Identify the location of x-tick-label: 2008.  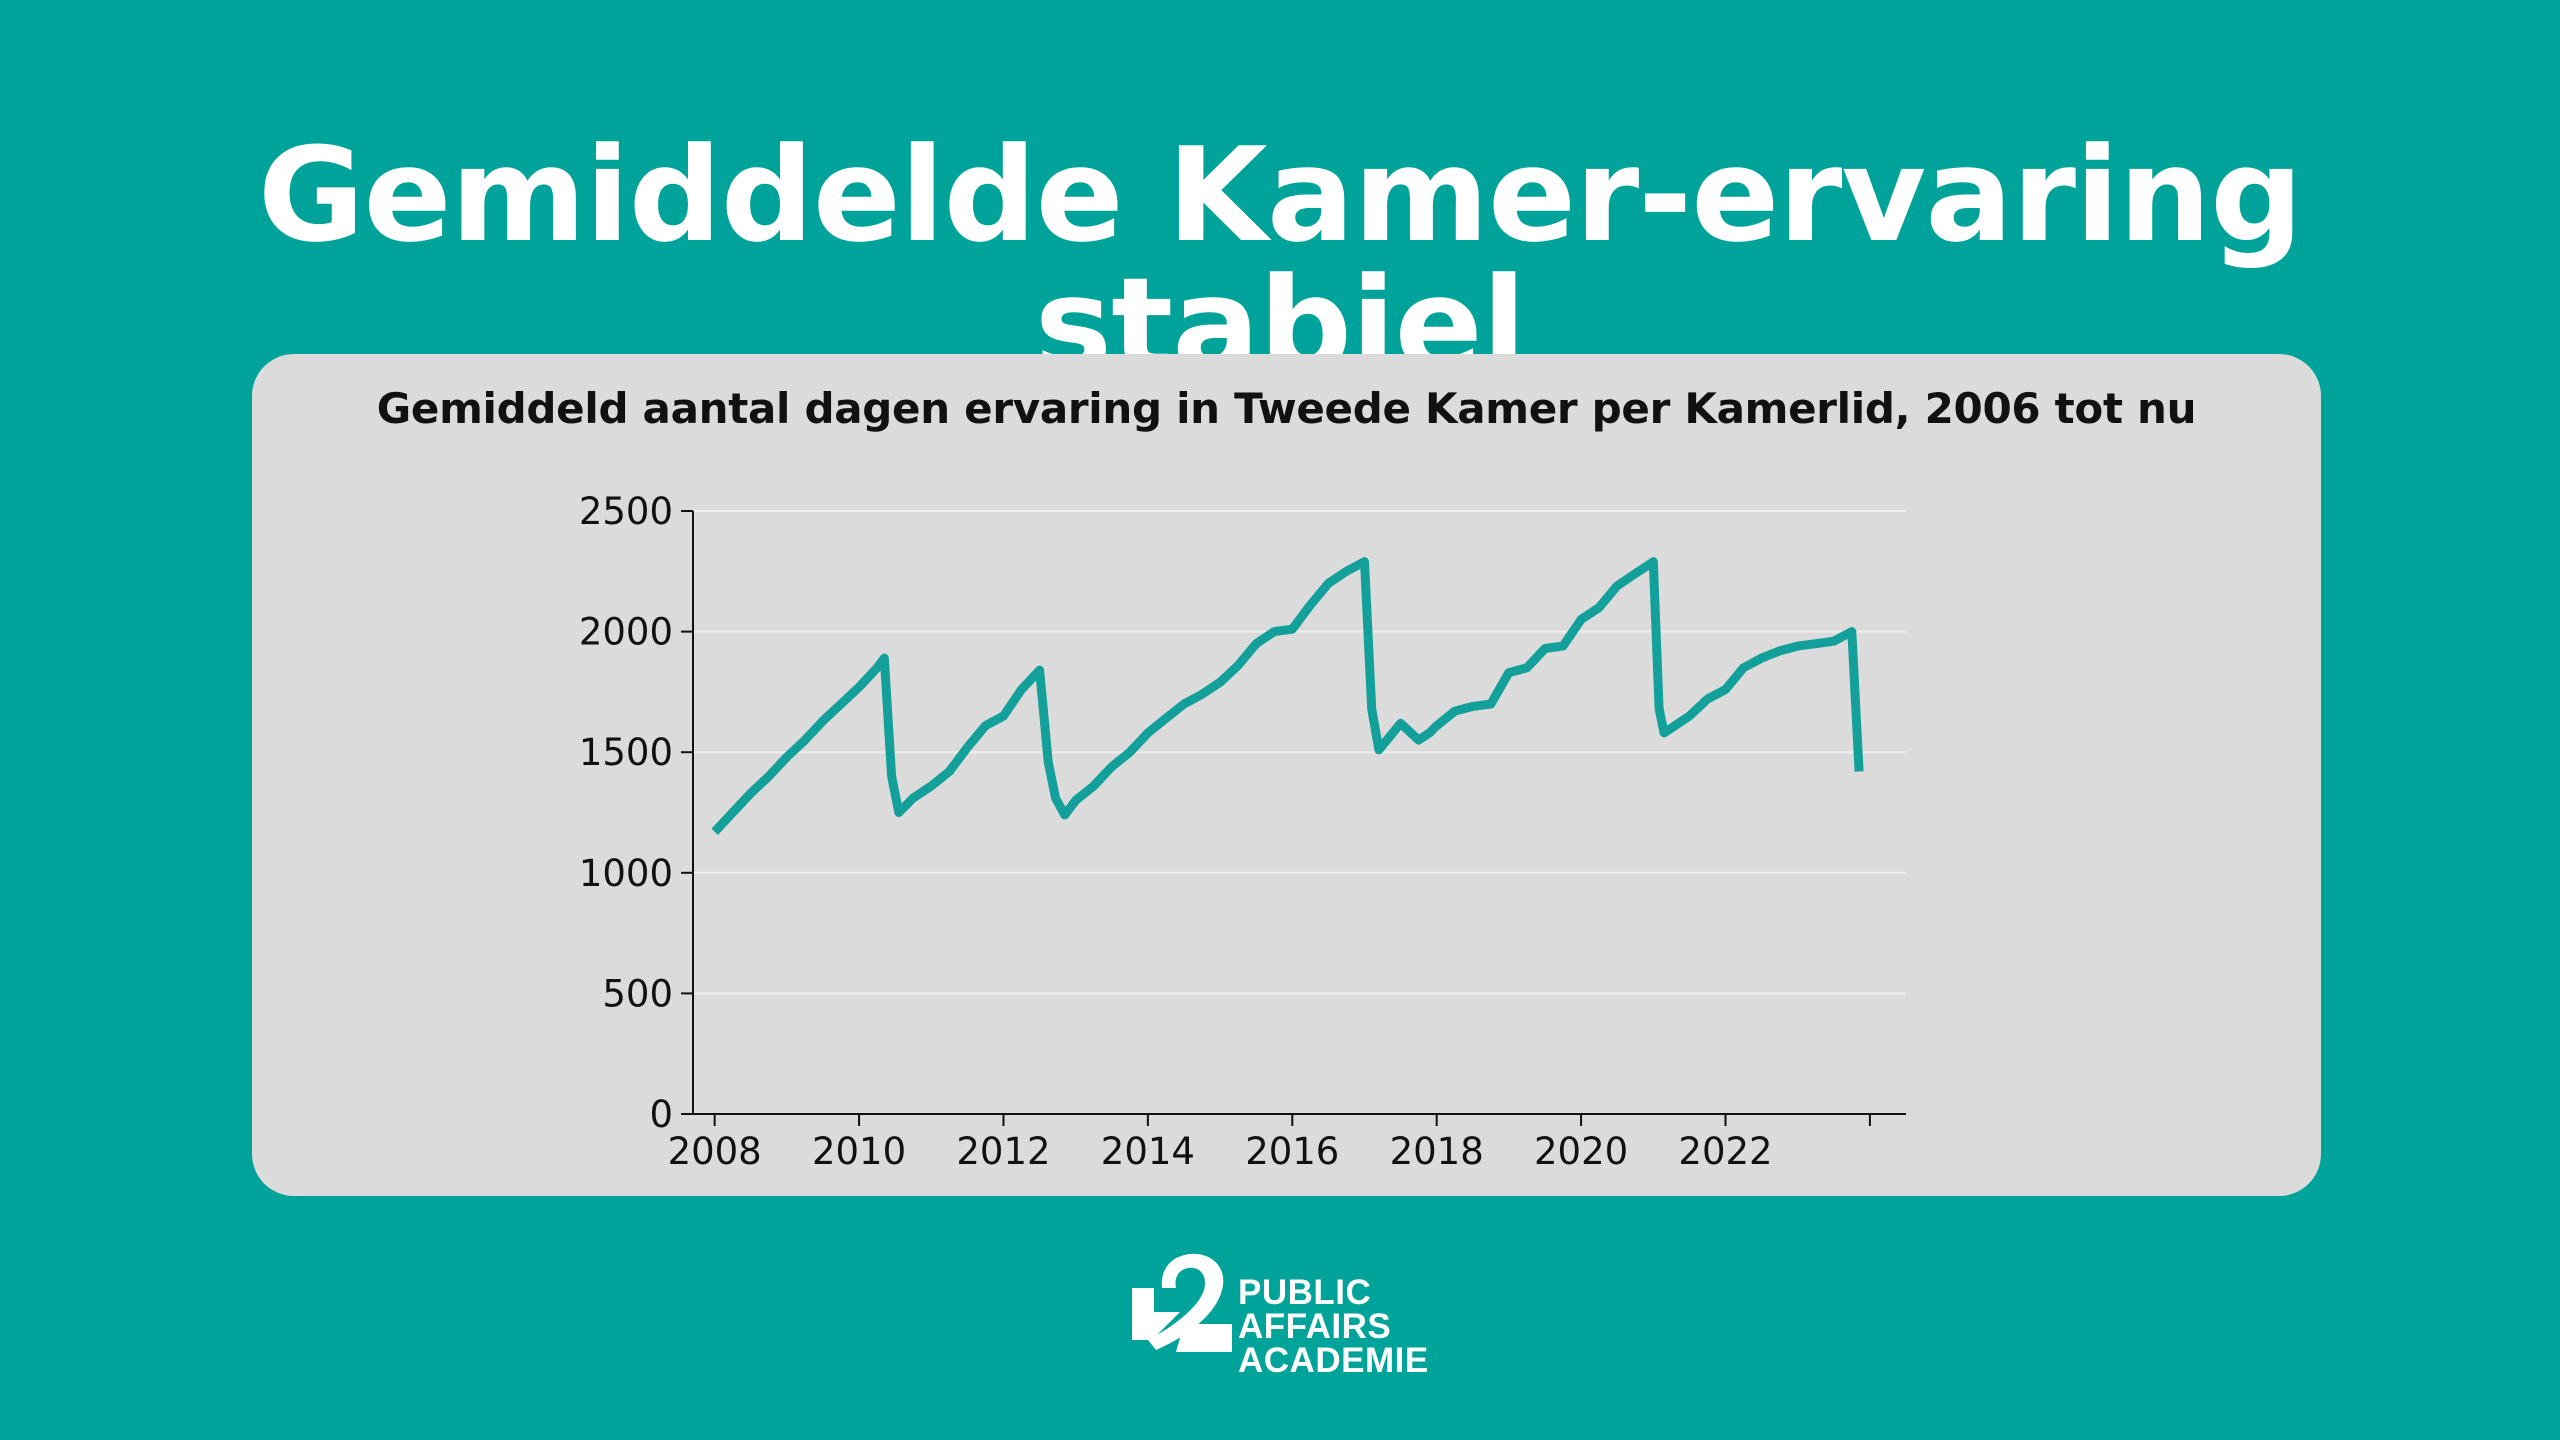
(715, 1151).